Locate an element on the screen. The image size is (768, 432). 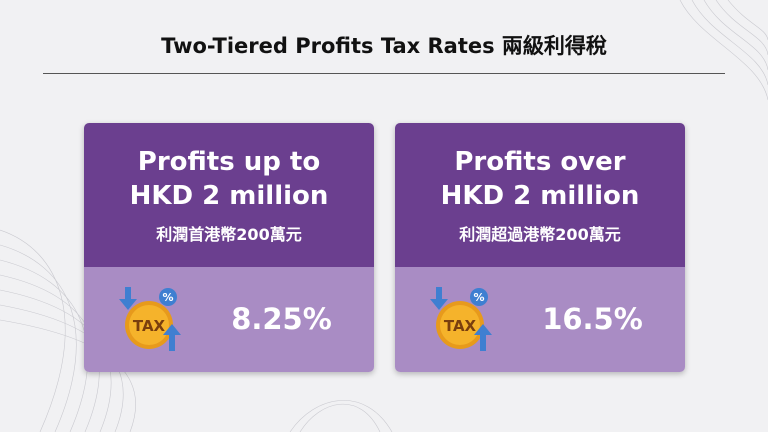
tax-rate-value: 16.5% is located at coordinates (592, 319).